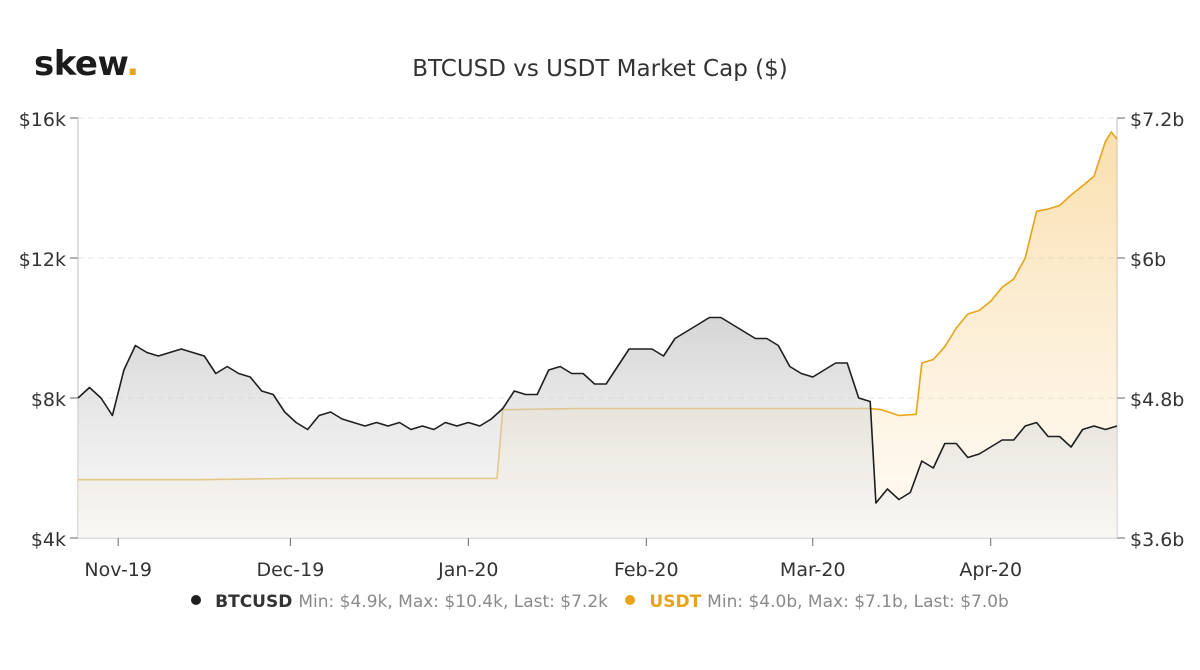  I want to click on y-right-tick-label: $4.8b, so click(1157, 400).